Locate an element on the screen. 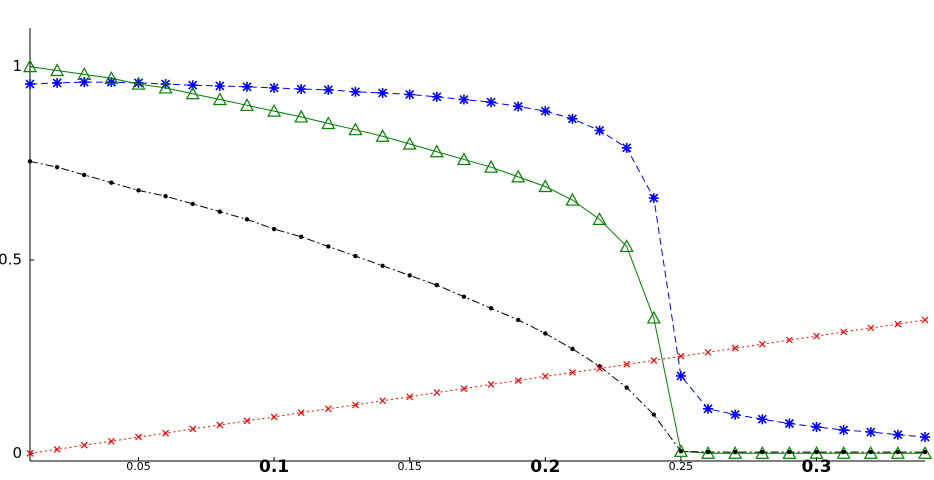 The height and width of the screenshot is (480, 934). y-tick-label: 0.5 is located at coordinates (11, 259).